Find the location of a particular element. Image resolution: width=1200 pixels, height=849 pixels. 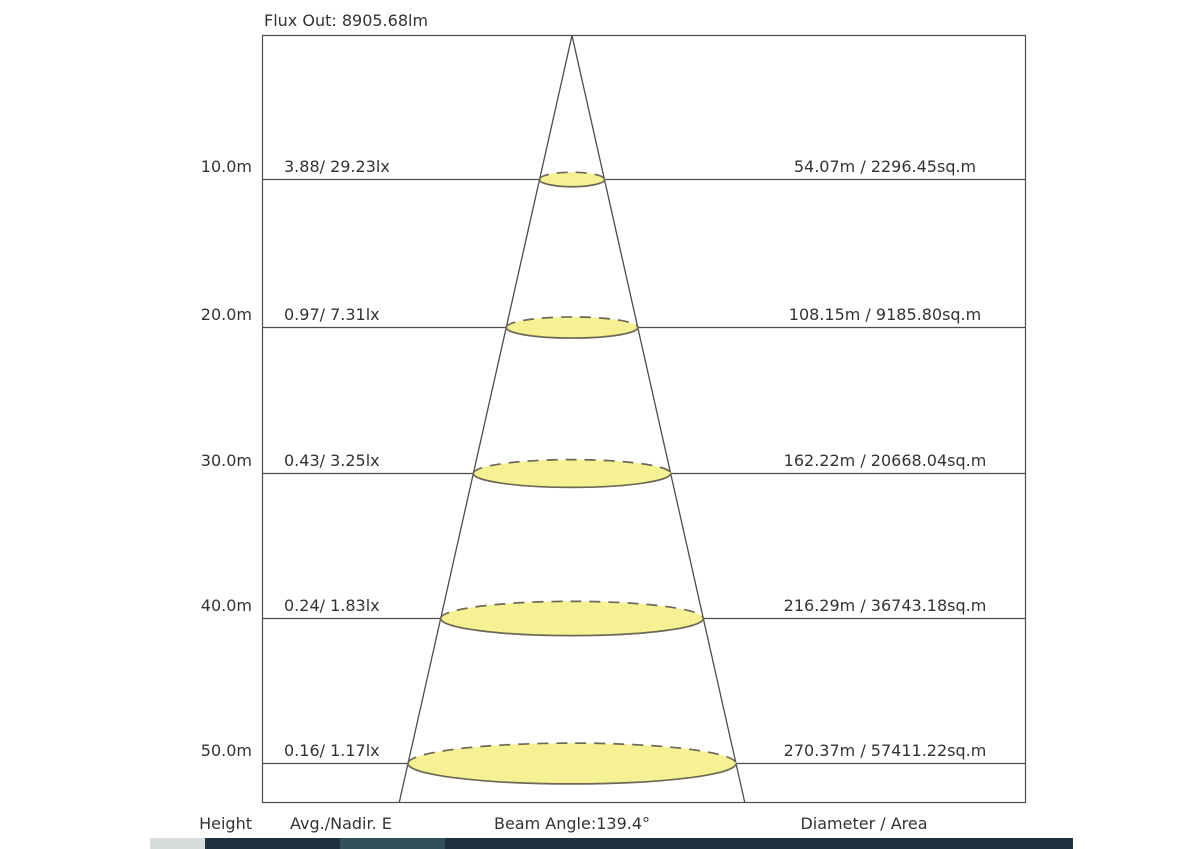

row-diameter-area-value: 108.15m / 9185.80sq.m is located at coordinates (885, 314).